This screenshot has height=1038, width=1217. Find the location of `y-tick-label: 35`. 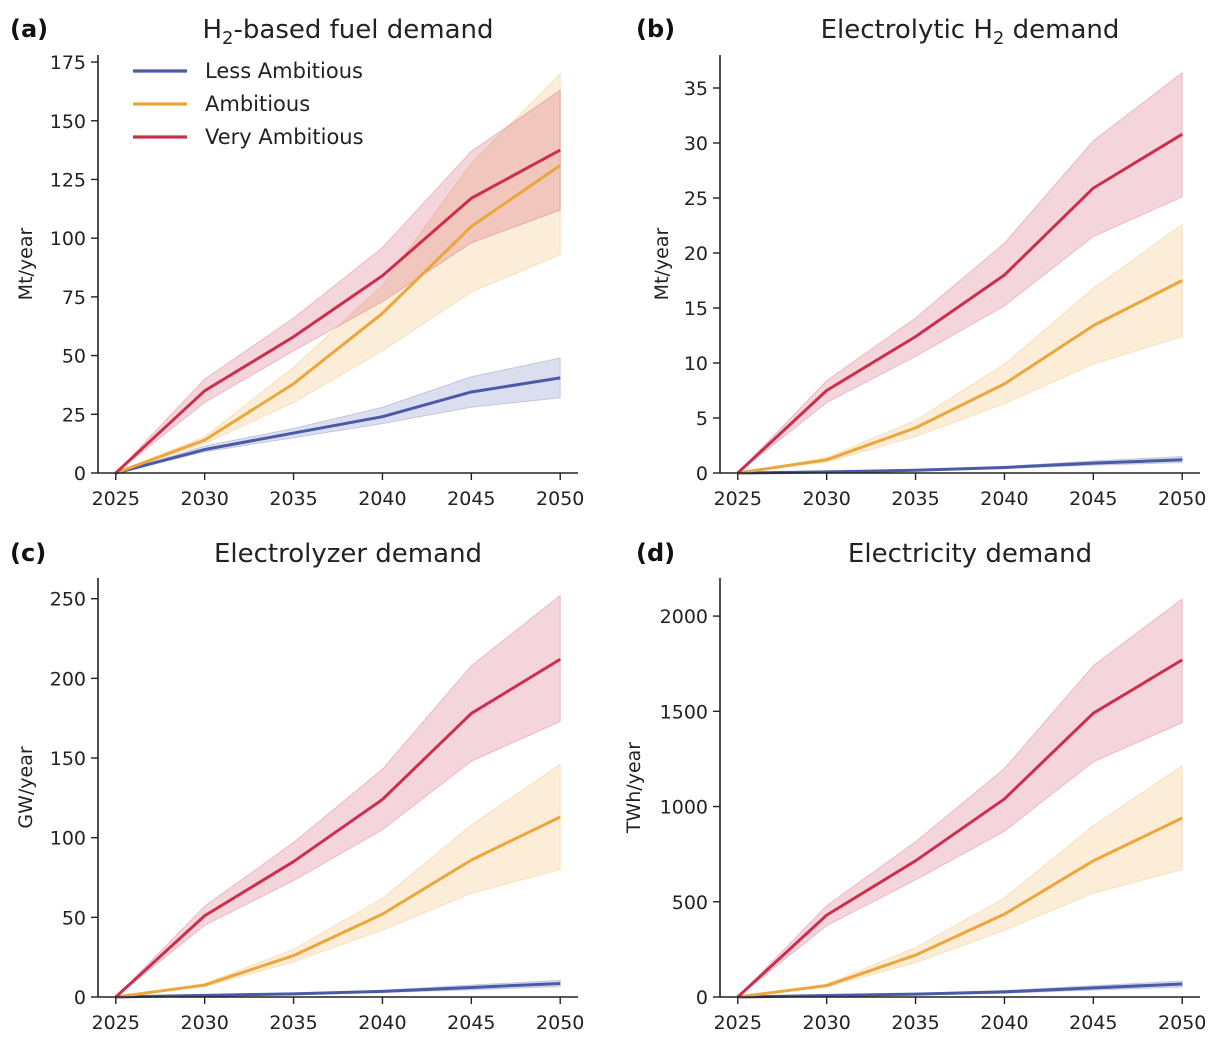

y-tick-label: 35 is located at coordinates (696, 89).